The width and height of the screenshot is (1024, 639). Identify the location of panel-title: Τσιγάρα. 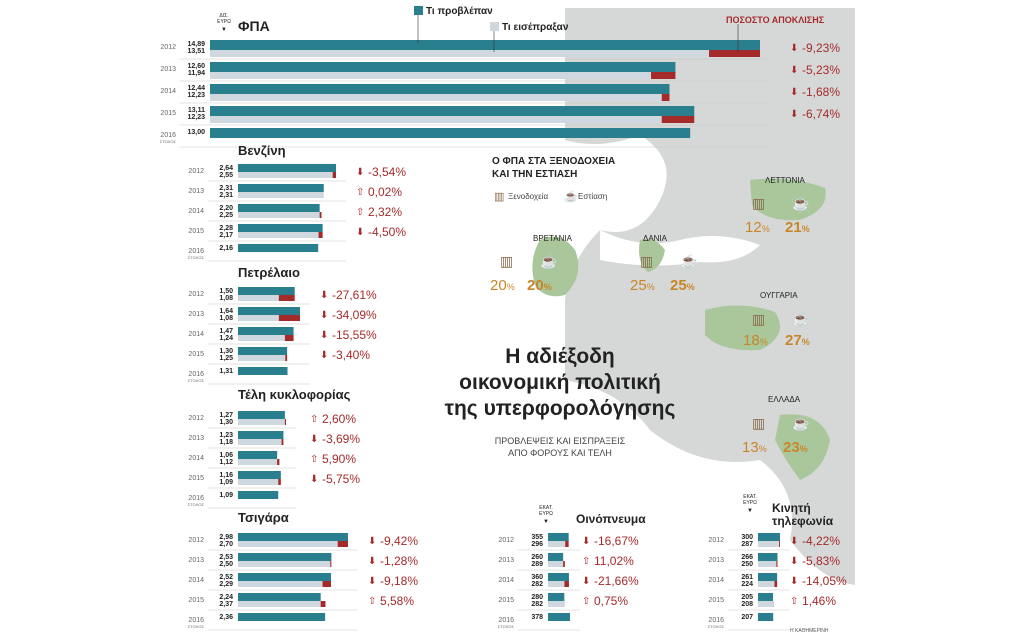
(263, 517).